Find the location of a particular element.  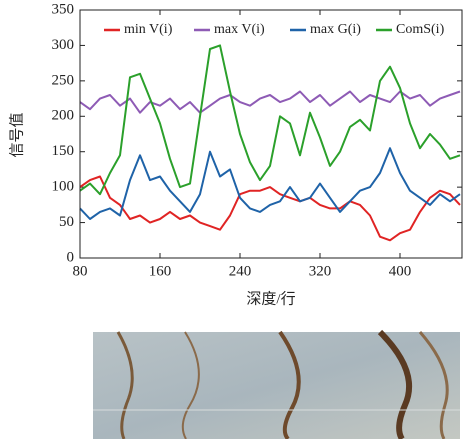

y-tick-label: 350 is located at coordinates (63, 9).